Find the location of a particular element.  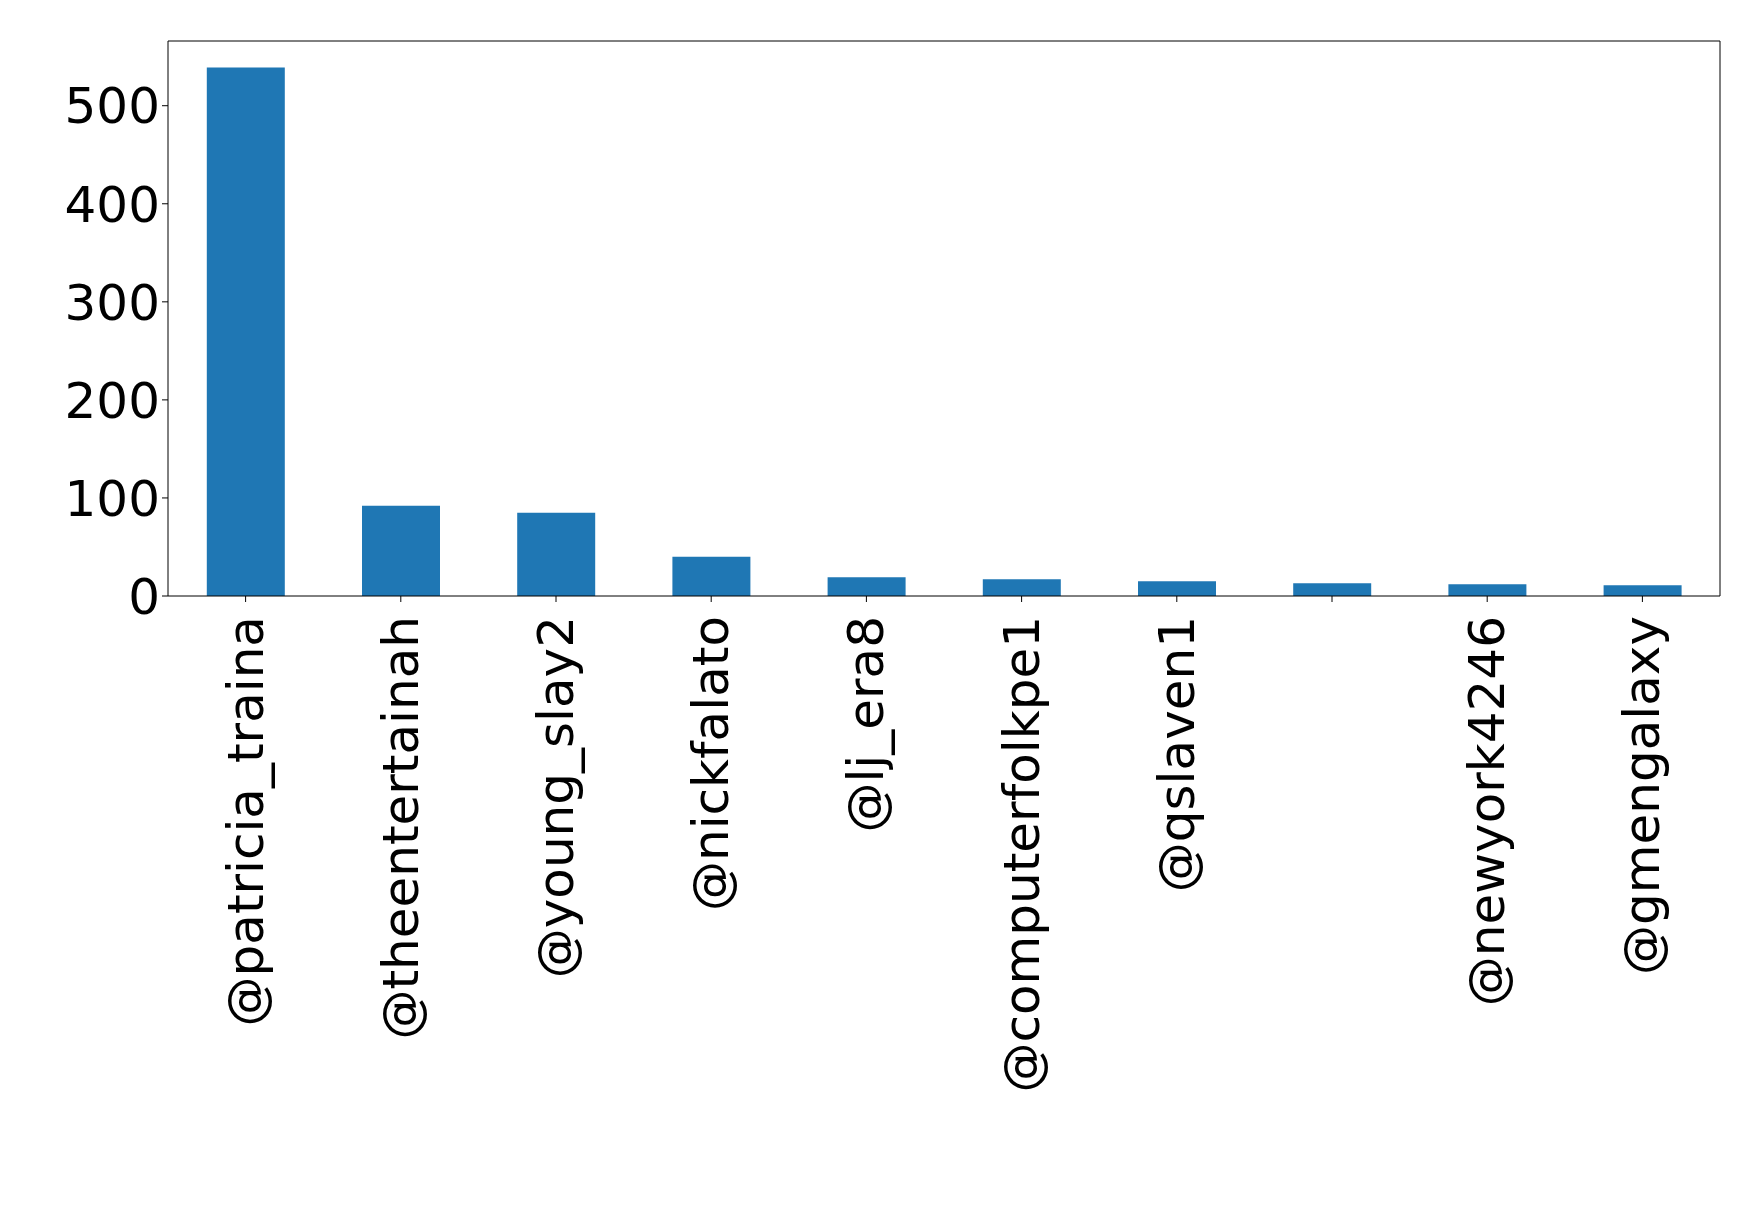

x-tick-label: @qslaven1 is located at coordinates (1176, 754).